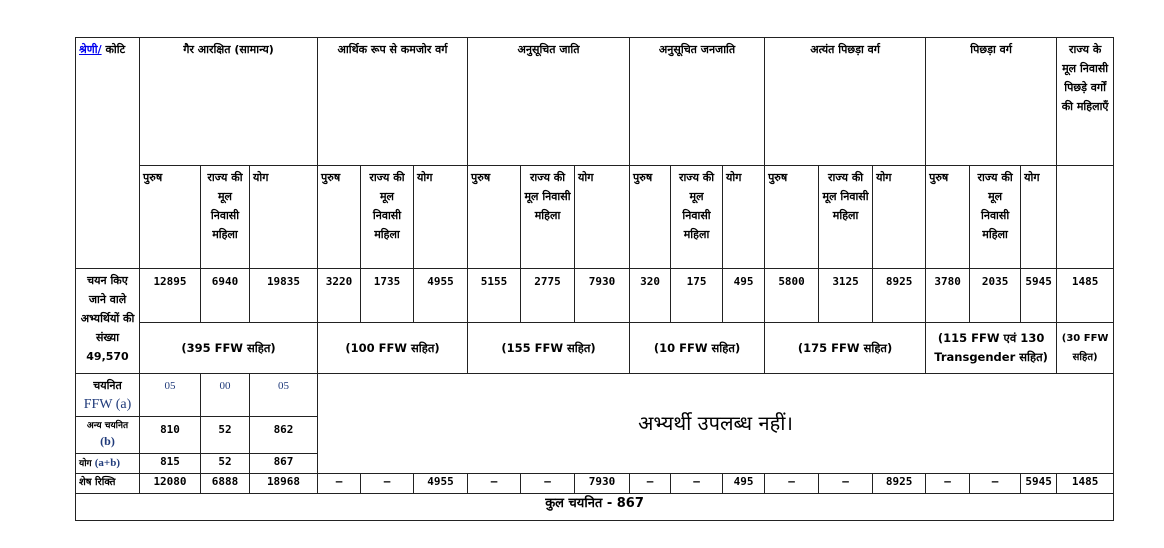 The width and height of the screenshot is (1164, 548). What do you see at coordinates (283, 295) in the screenshot?
I see `value-cell: 19835` at bounding box center [283, 295].